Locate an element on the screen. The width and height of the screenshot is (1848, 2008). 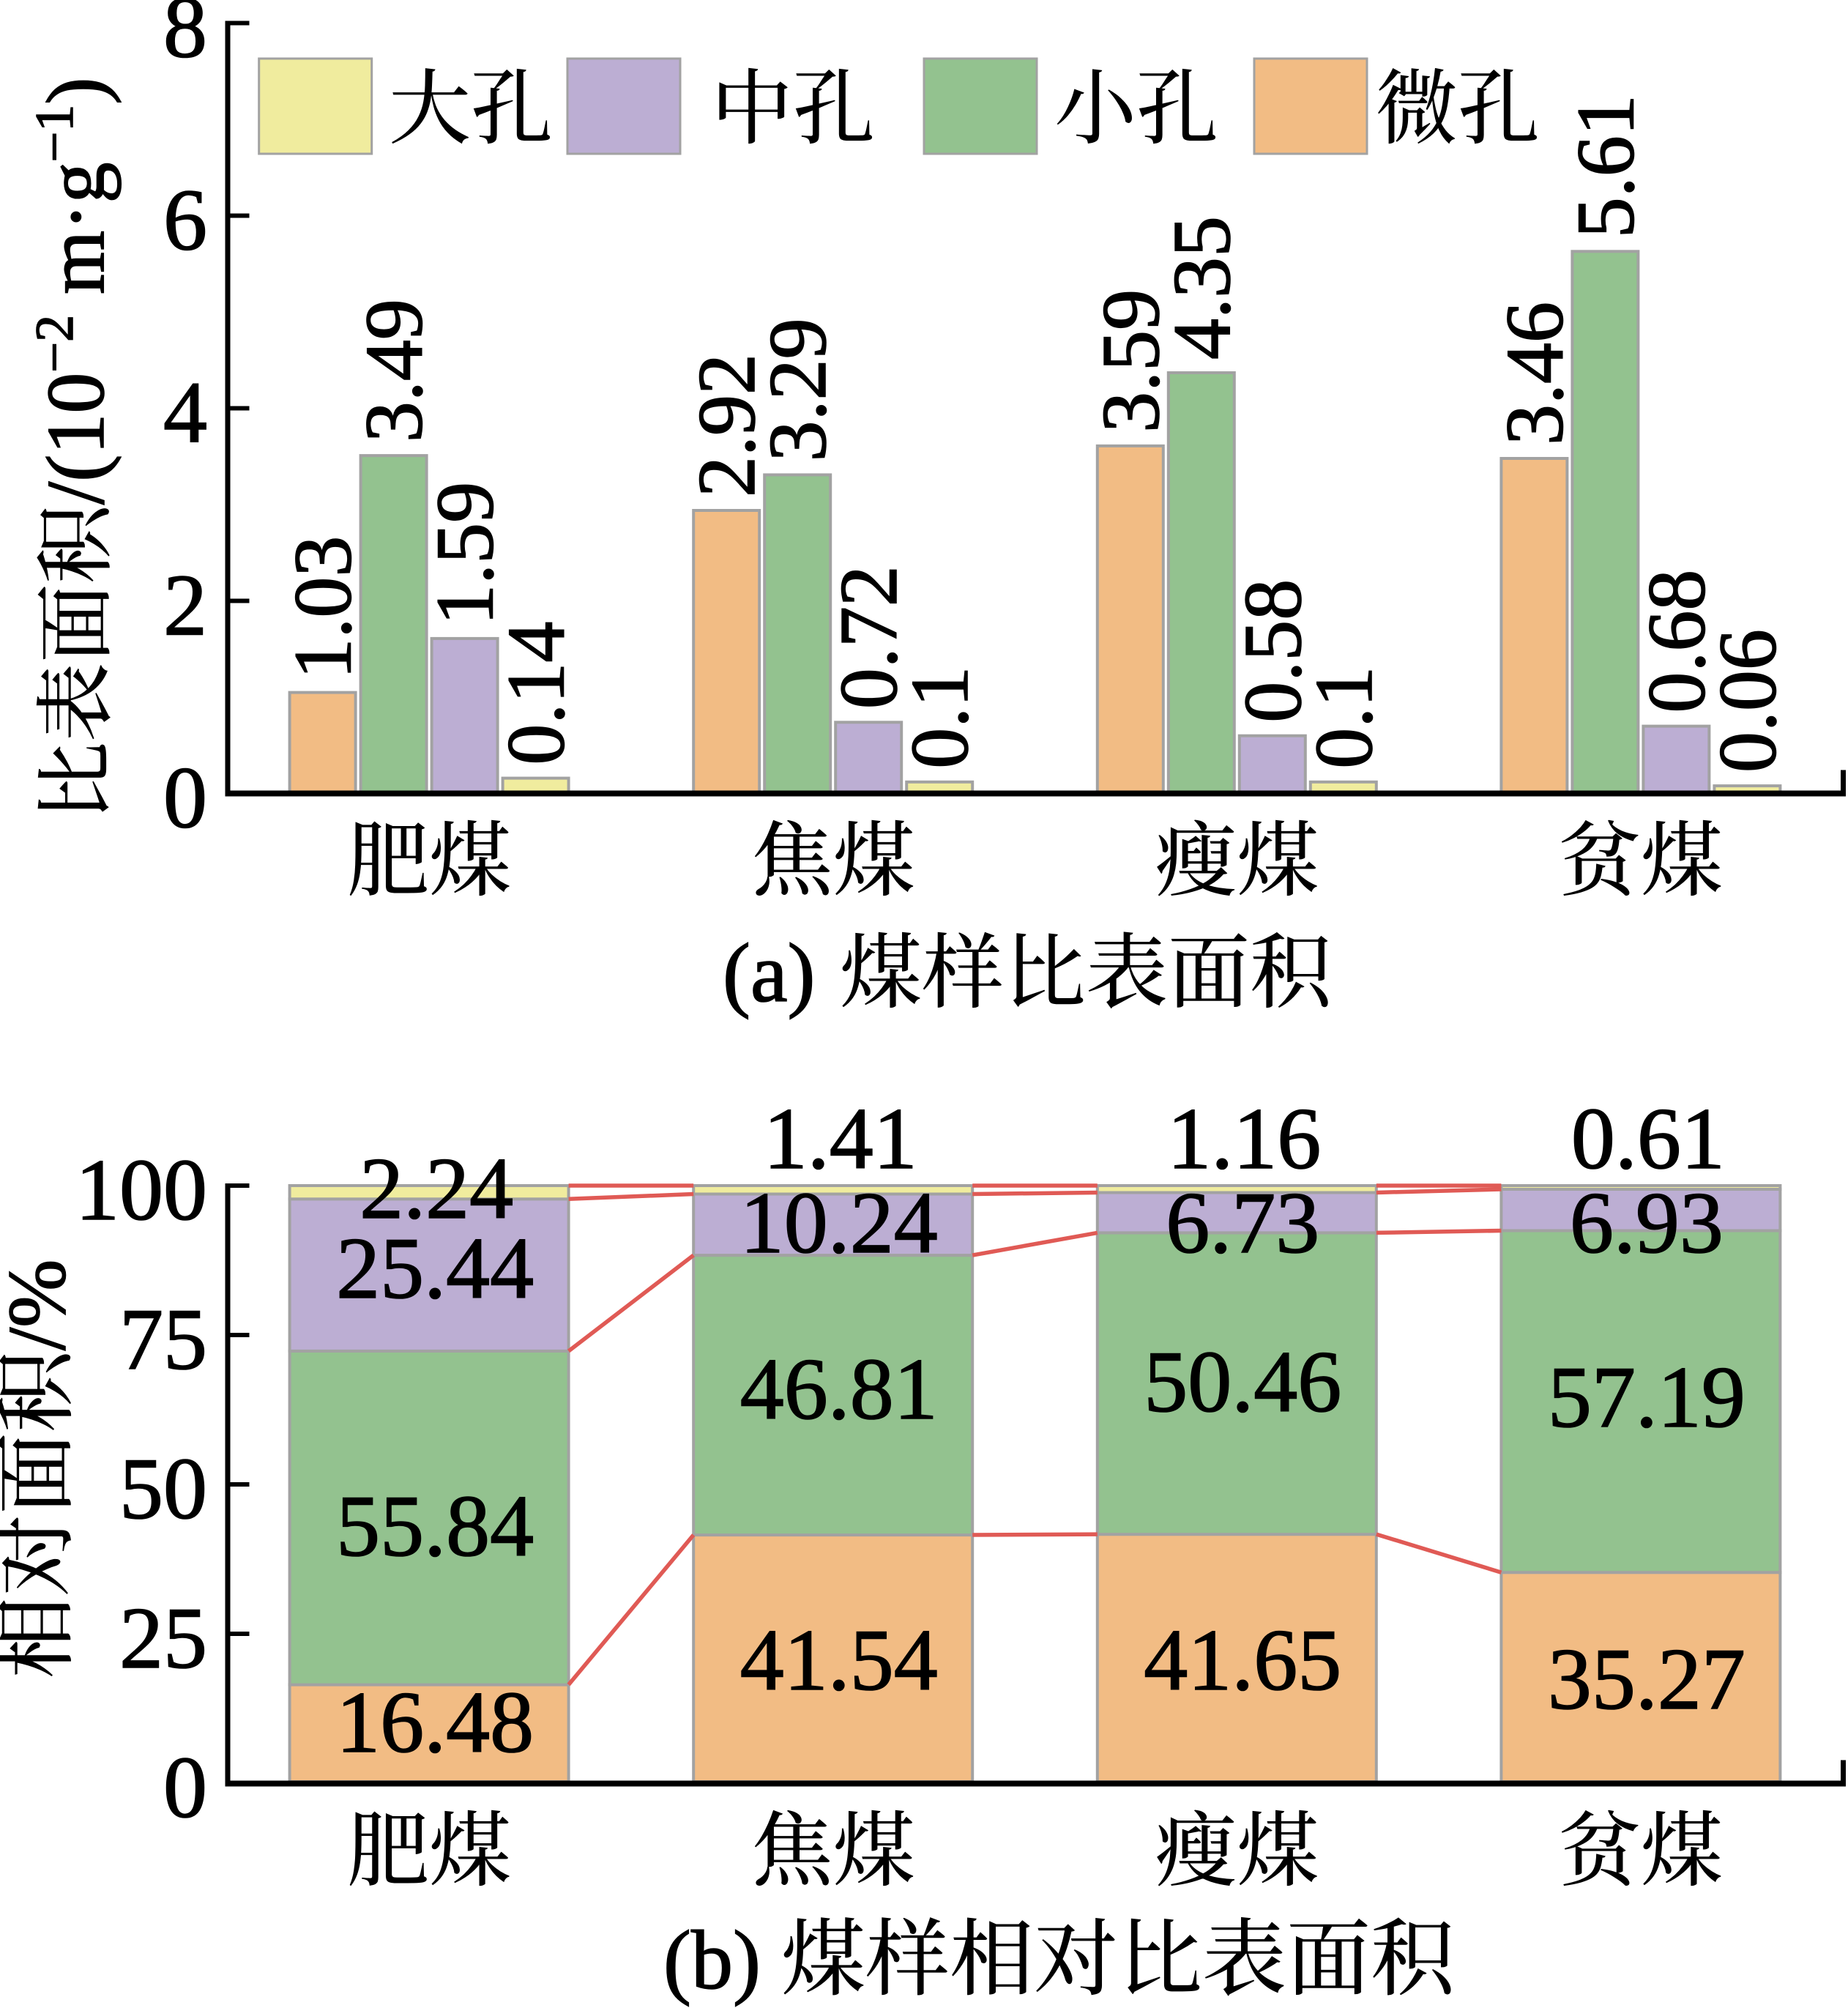
svg-text: 25 is located at coordinates (163, 1638).